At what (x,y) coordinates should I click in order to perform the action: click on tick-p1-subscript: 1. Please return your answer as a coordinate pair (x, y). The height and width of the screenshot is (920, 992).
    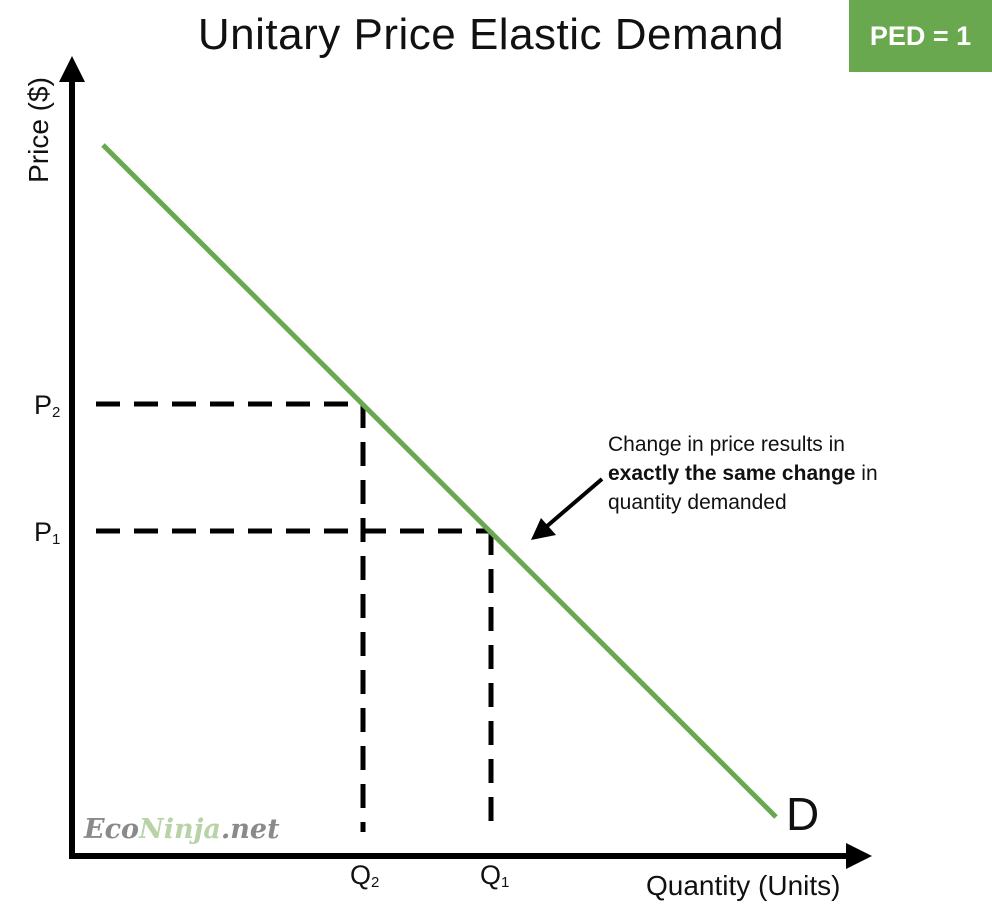
    Looking at the image, I should click on (56, 539).